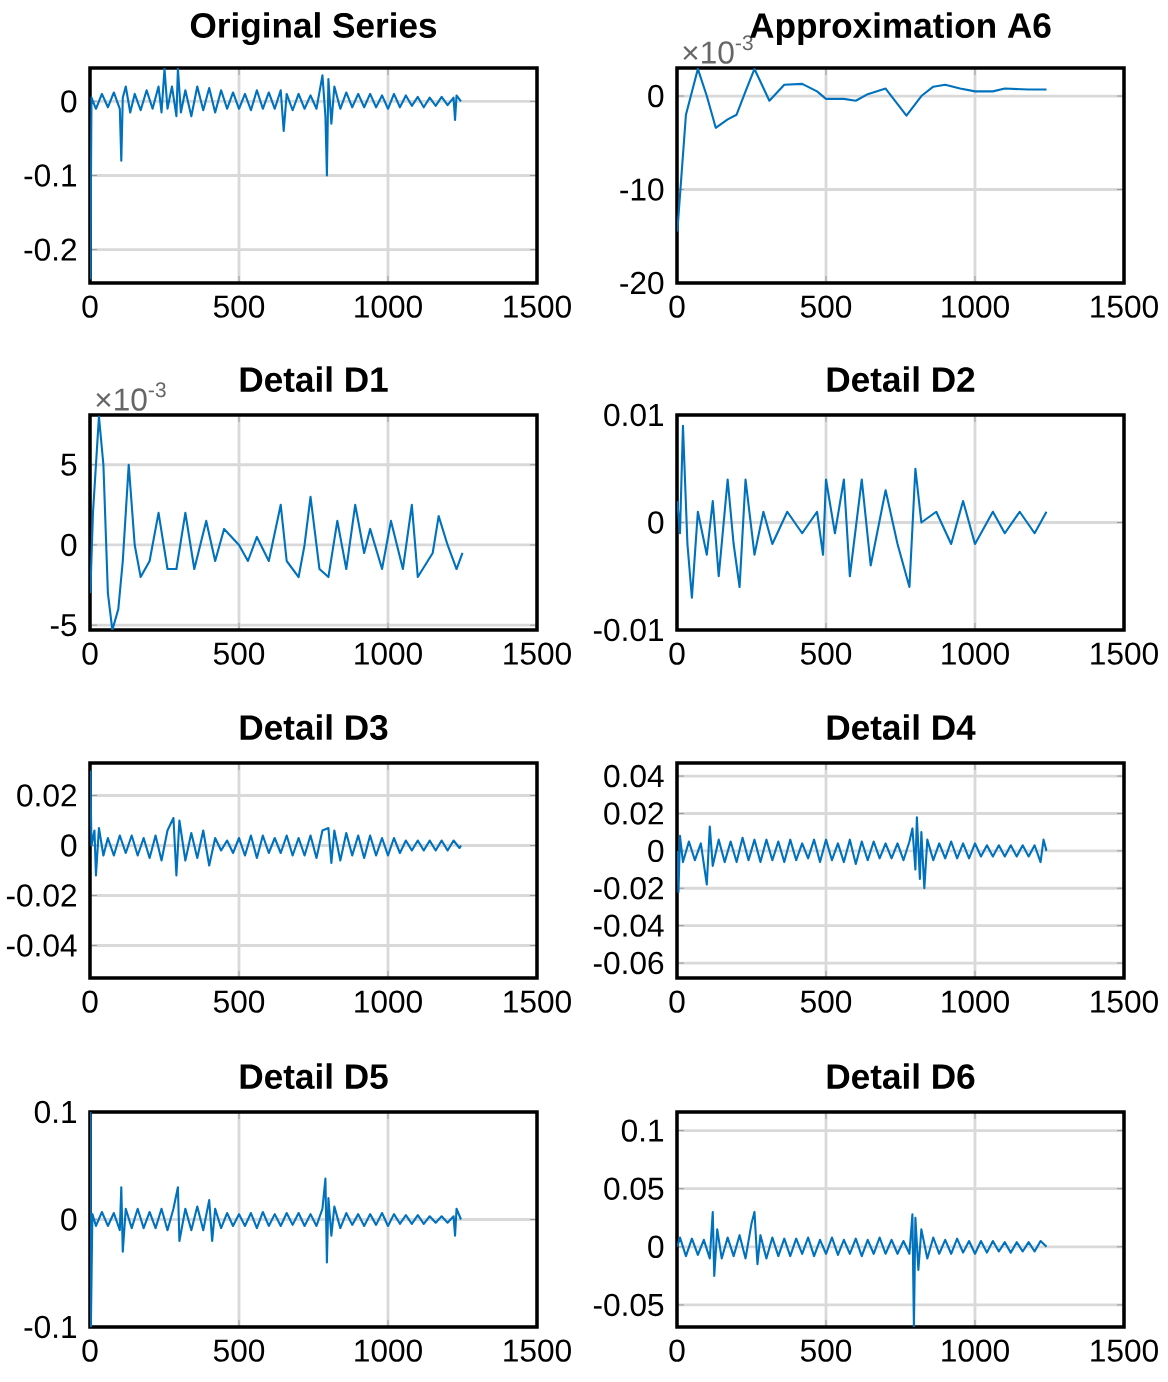  I want to click on y-tick-label: -0.05, so click(628, 1305).